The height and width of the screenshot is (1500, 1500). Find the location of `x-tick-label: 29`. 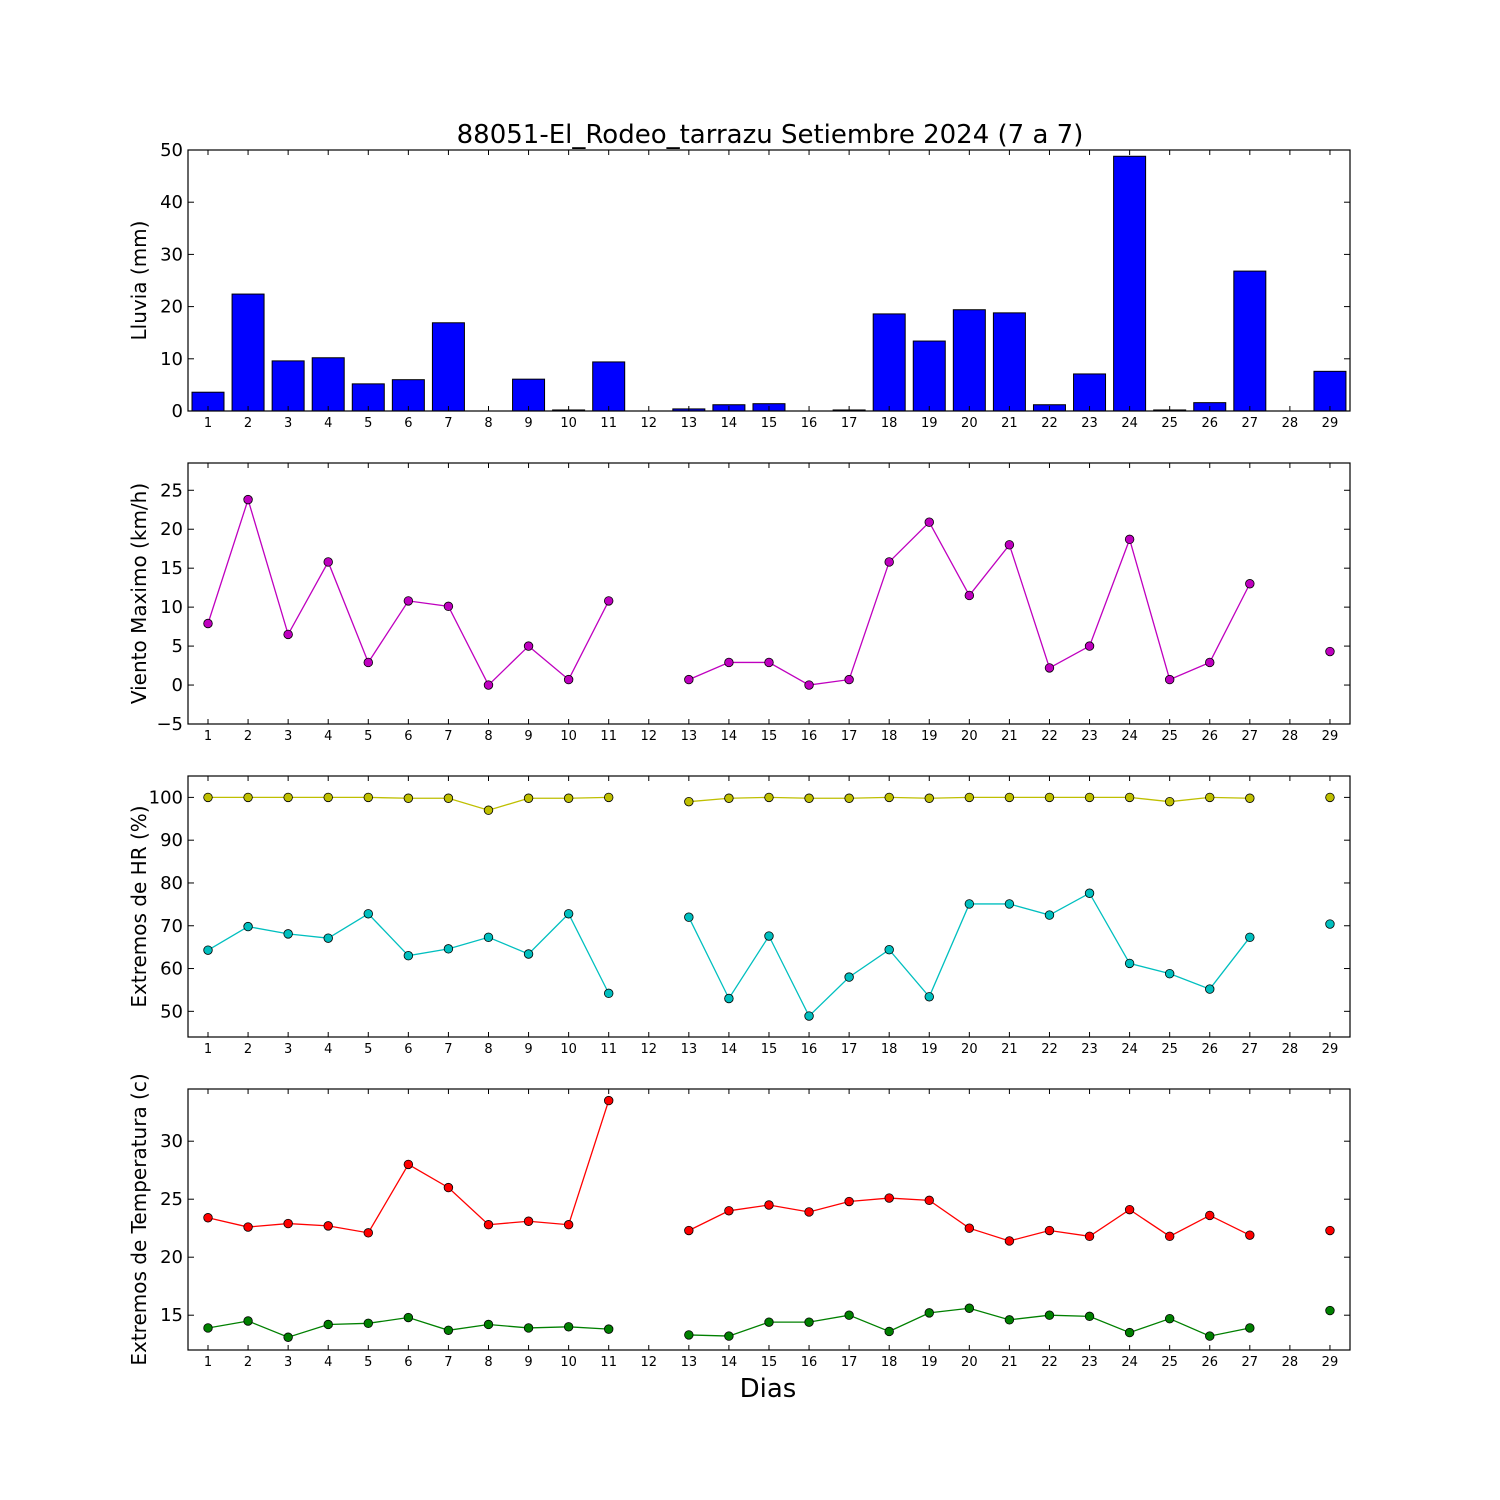

x-tick-label: 29 is located at coordinates (1330, 1362).